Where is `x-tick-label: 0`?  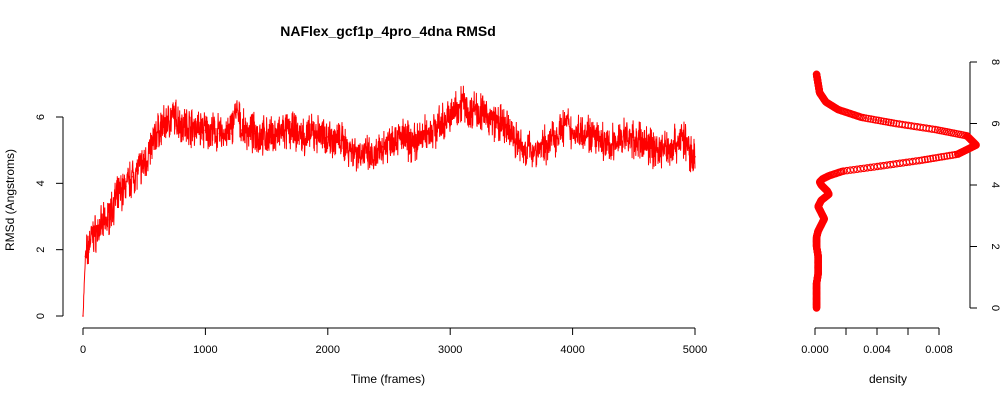 x-tick-label: 0 is located at coordinates (83, 350).